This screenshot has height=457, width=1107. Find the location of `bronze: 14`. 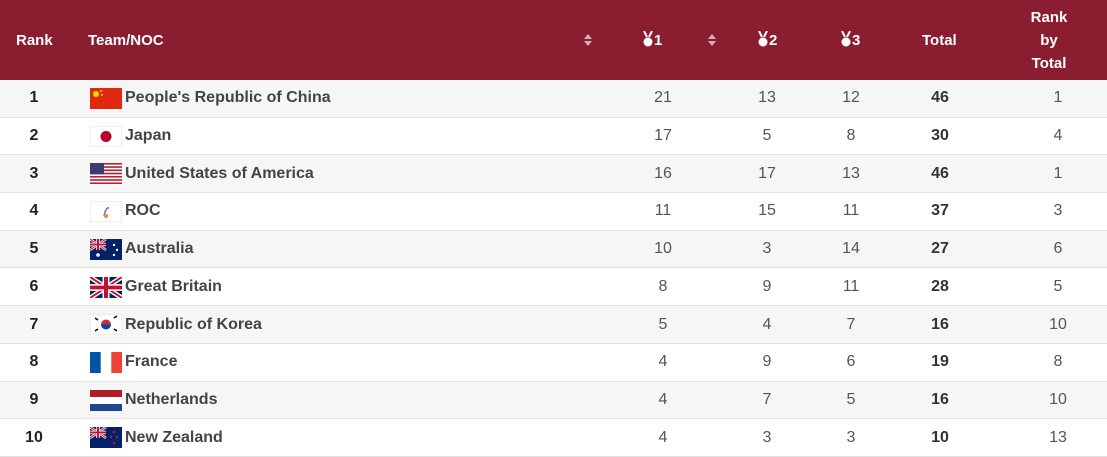

bronze: 14 is located at coordinates (851, 249).